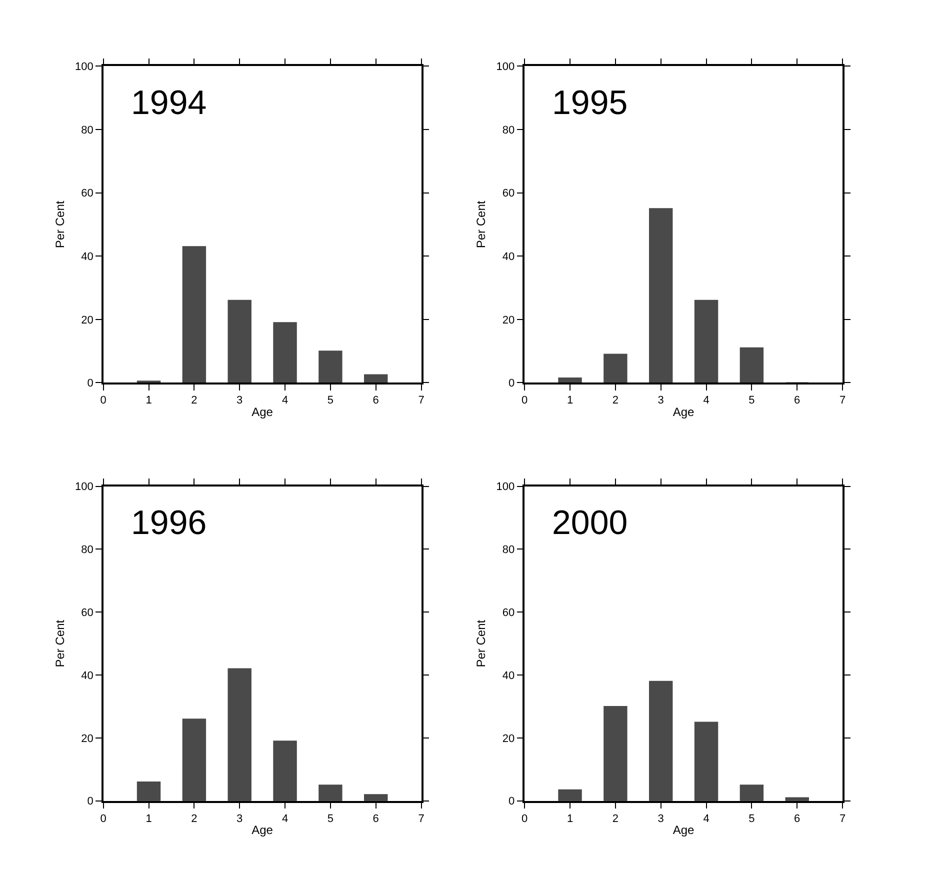 This screenshot has height=871, width=927. I want to click on text: 1994, so click(169, 103).